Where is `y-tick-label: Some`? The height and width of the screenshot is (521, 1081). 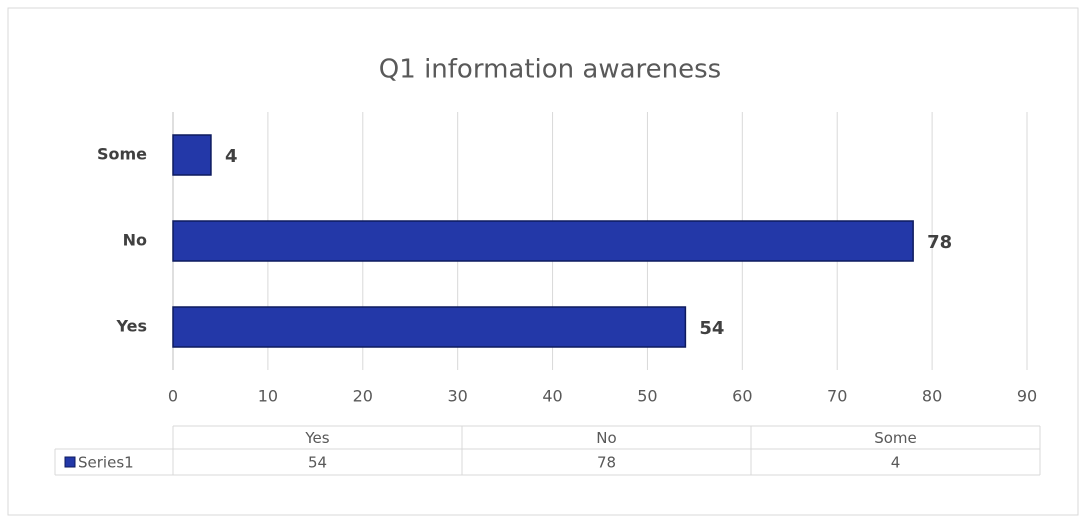
y-tick-label: Some is located at coordinates (122, 154).